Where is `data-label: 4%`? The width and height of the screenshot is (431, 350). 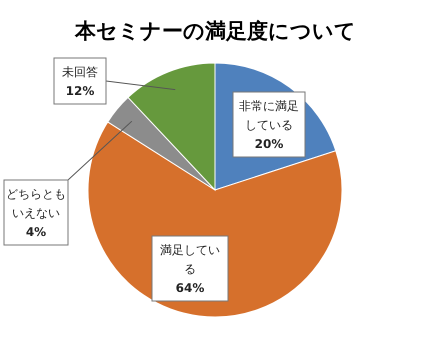 data-label: 4% is located at coordinates (36, 232).